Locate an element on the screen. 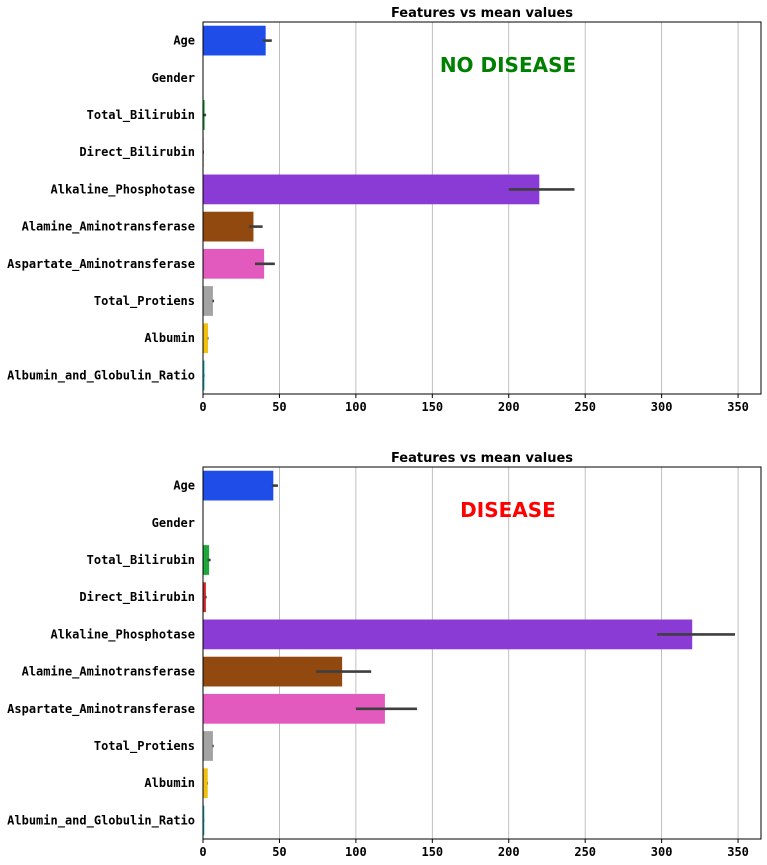  bar-total-bilirubin is located at coordinates (206, 560).